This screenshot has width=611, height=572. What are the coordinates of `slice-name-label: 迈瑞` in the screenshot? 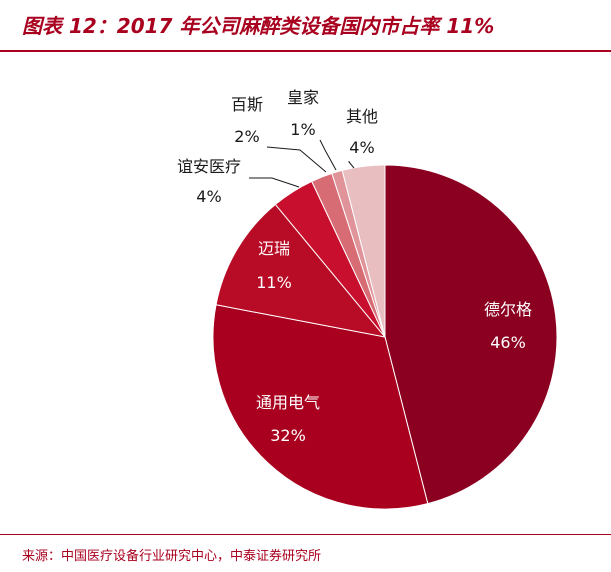 It's located at (274, 248).